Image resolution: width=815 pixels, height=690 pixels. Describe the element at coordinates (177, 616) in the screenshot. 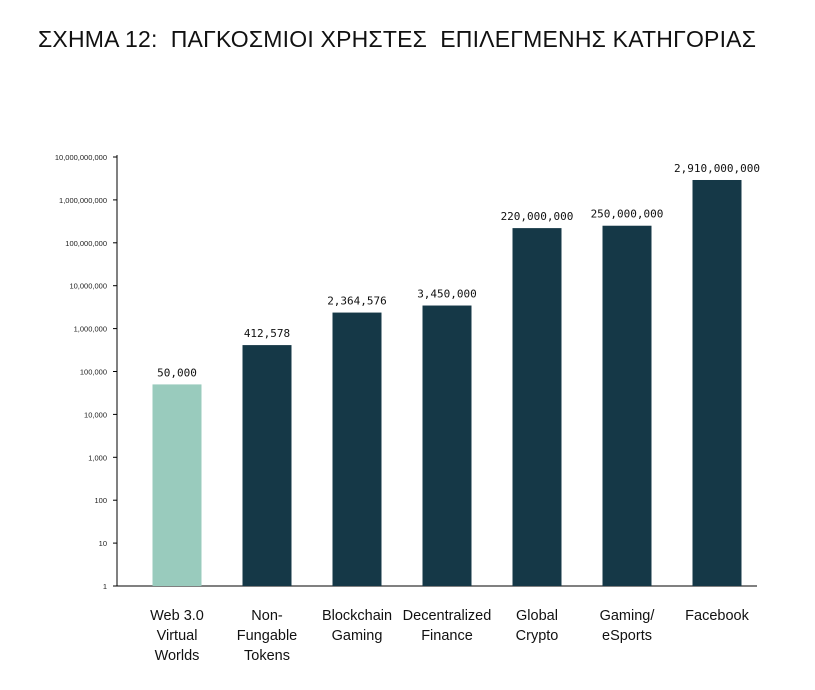

I see `x-category-label: Web 3.0` at that location.